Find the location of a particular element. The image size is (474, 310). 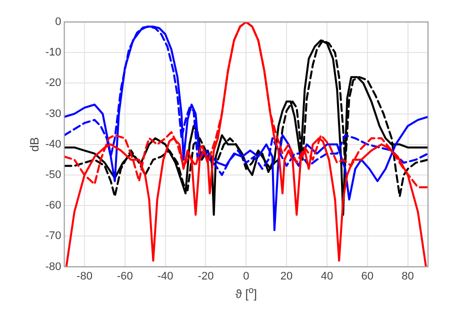

y-tick-label: -50 is located at coordinates (53, 175).